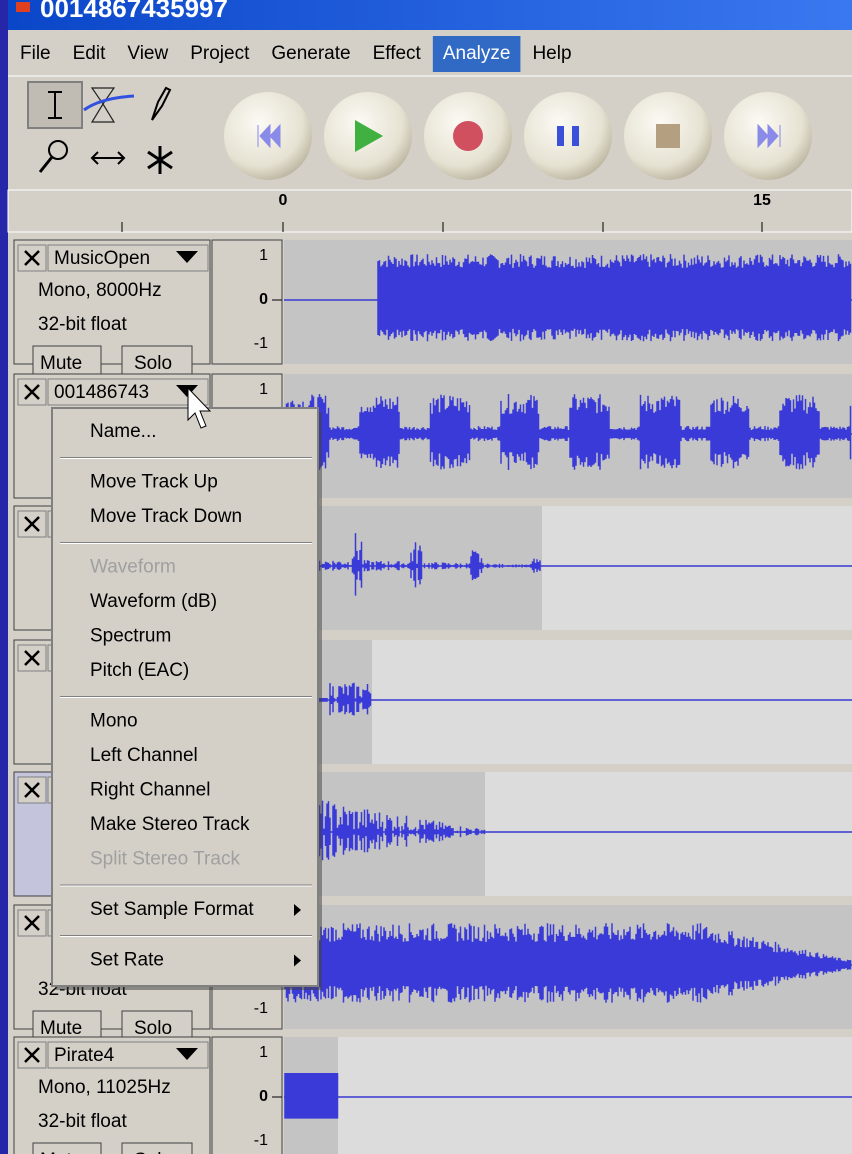  I want to click on track-rate: Mono, 11025Hz, so click(104, 1087).